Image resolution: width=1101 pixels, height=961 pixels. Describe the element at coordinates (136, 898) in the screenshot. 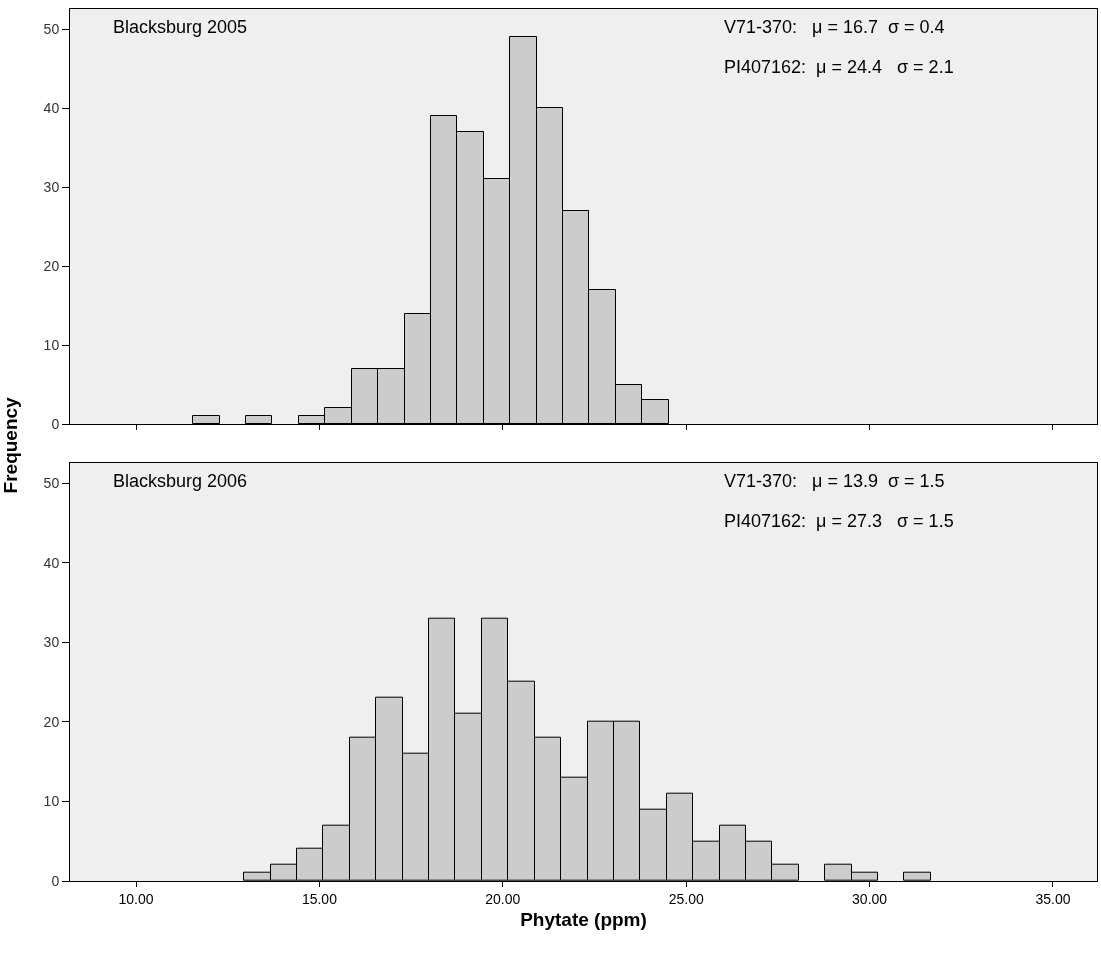

I see `x-tick-label: 10.00` at that location.